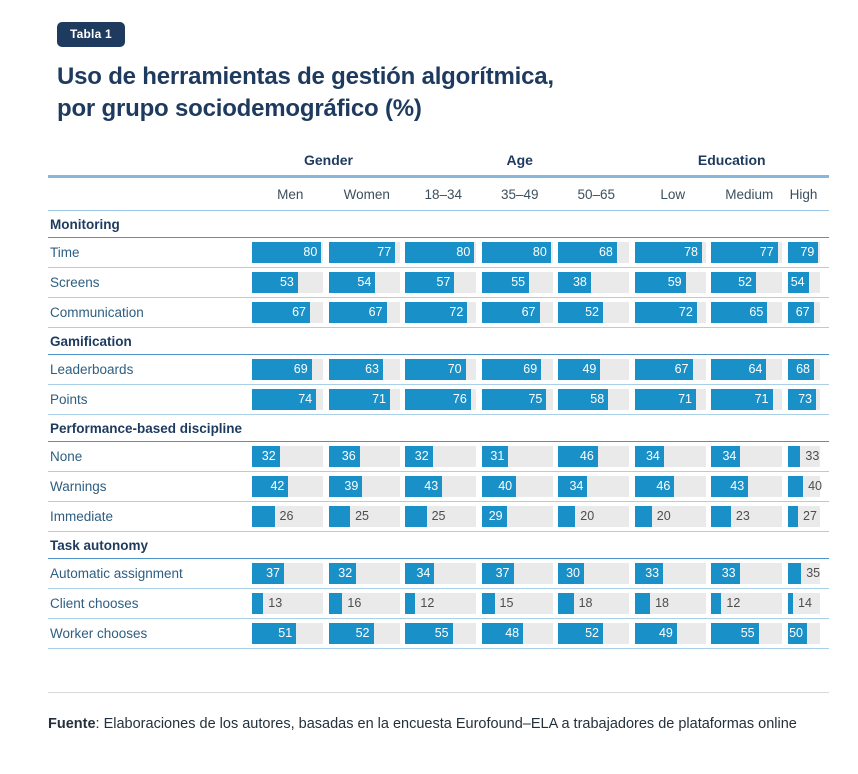  I want to click on bar-track: 64, so click(746, 370).